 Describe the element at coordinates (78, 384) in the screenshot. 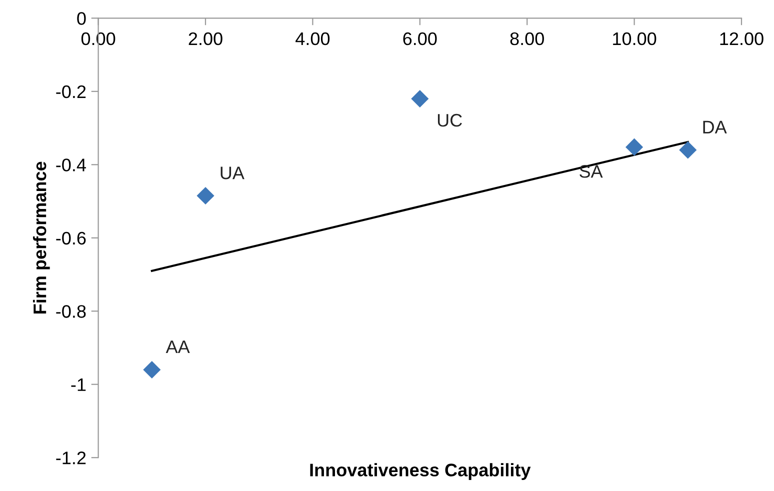

I see `y-tick-label: -1` at that location.